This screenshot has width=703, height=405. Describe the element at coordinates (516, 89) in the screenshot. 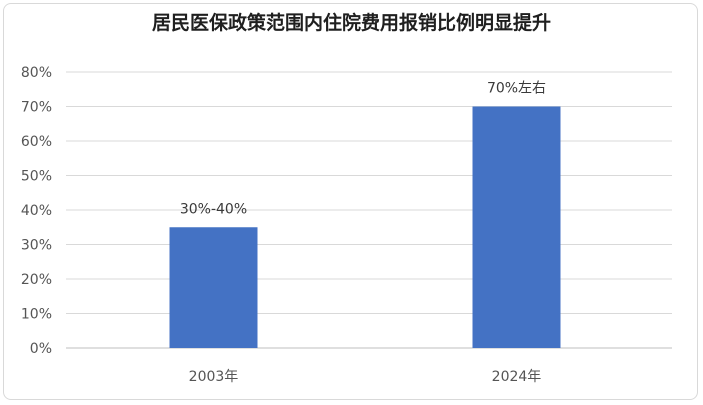

I see `bar-data-label: 70%左右` at that location.